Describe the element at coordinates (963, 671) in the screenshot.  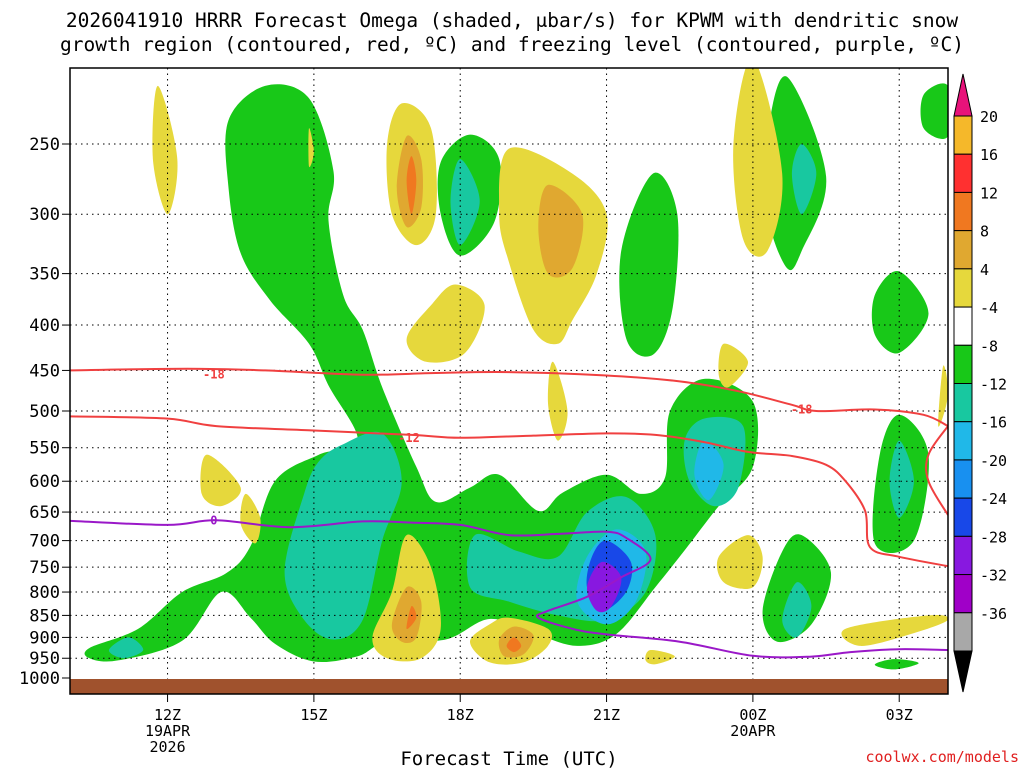
I see `colorbar-bottom-arrow` at that location.